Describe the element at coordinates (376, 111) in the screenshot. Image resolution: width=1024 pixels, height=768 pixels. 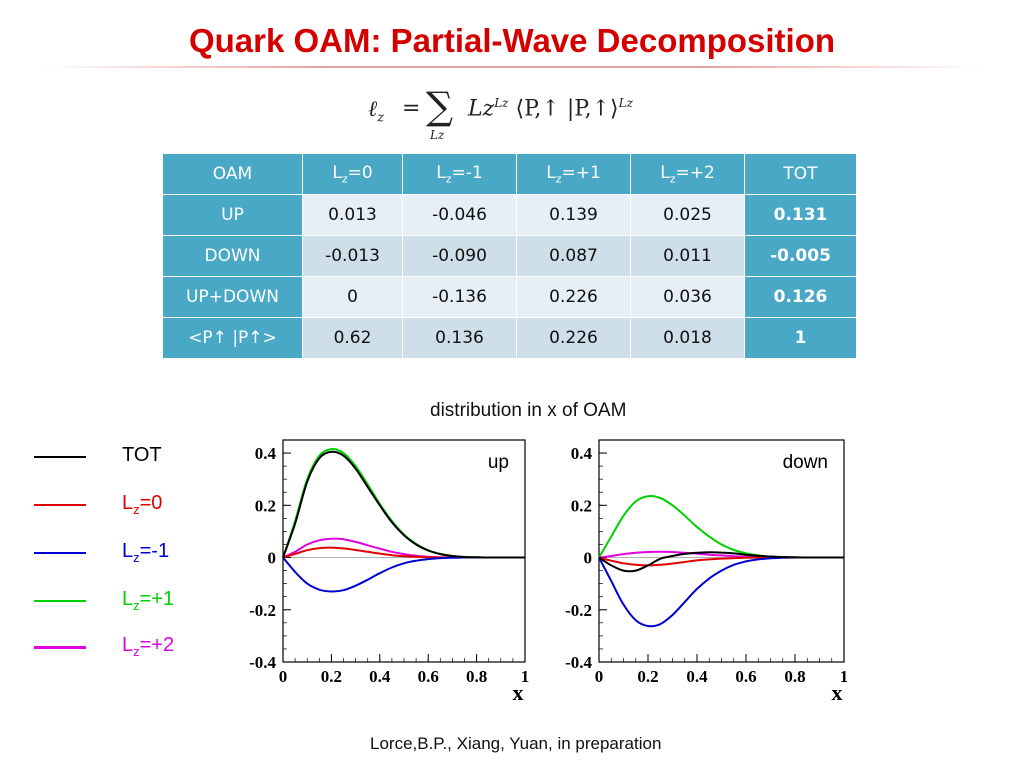
I see `formula-lhs: ℓz` at that location.